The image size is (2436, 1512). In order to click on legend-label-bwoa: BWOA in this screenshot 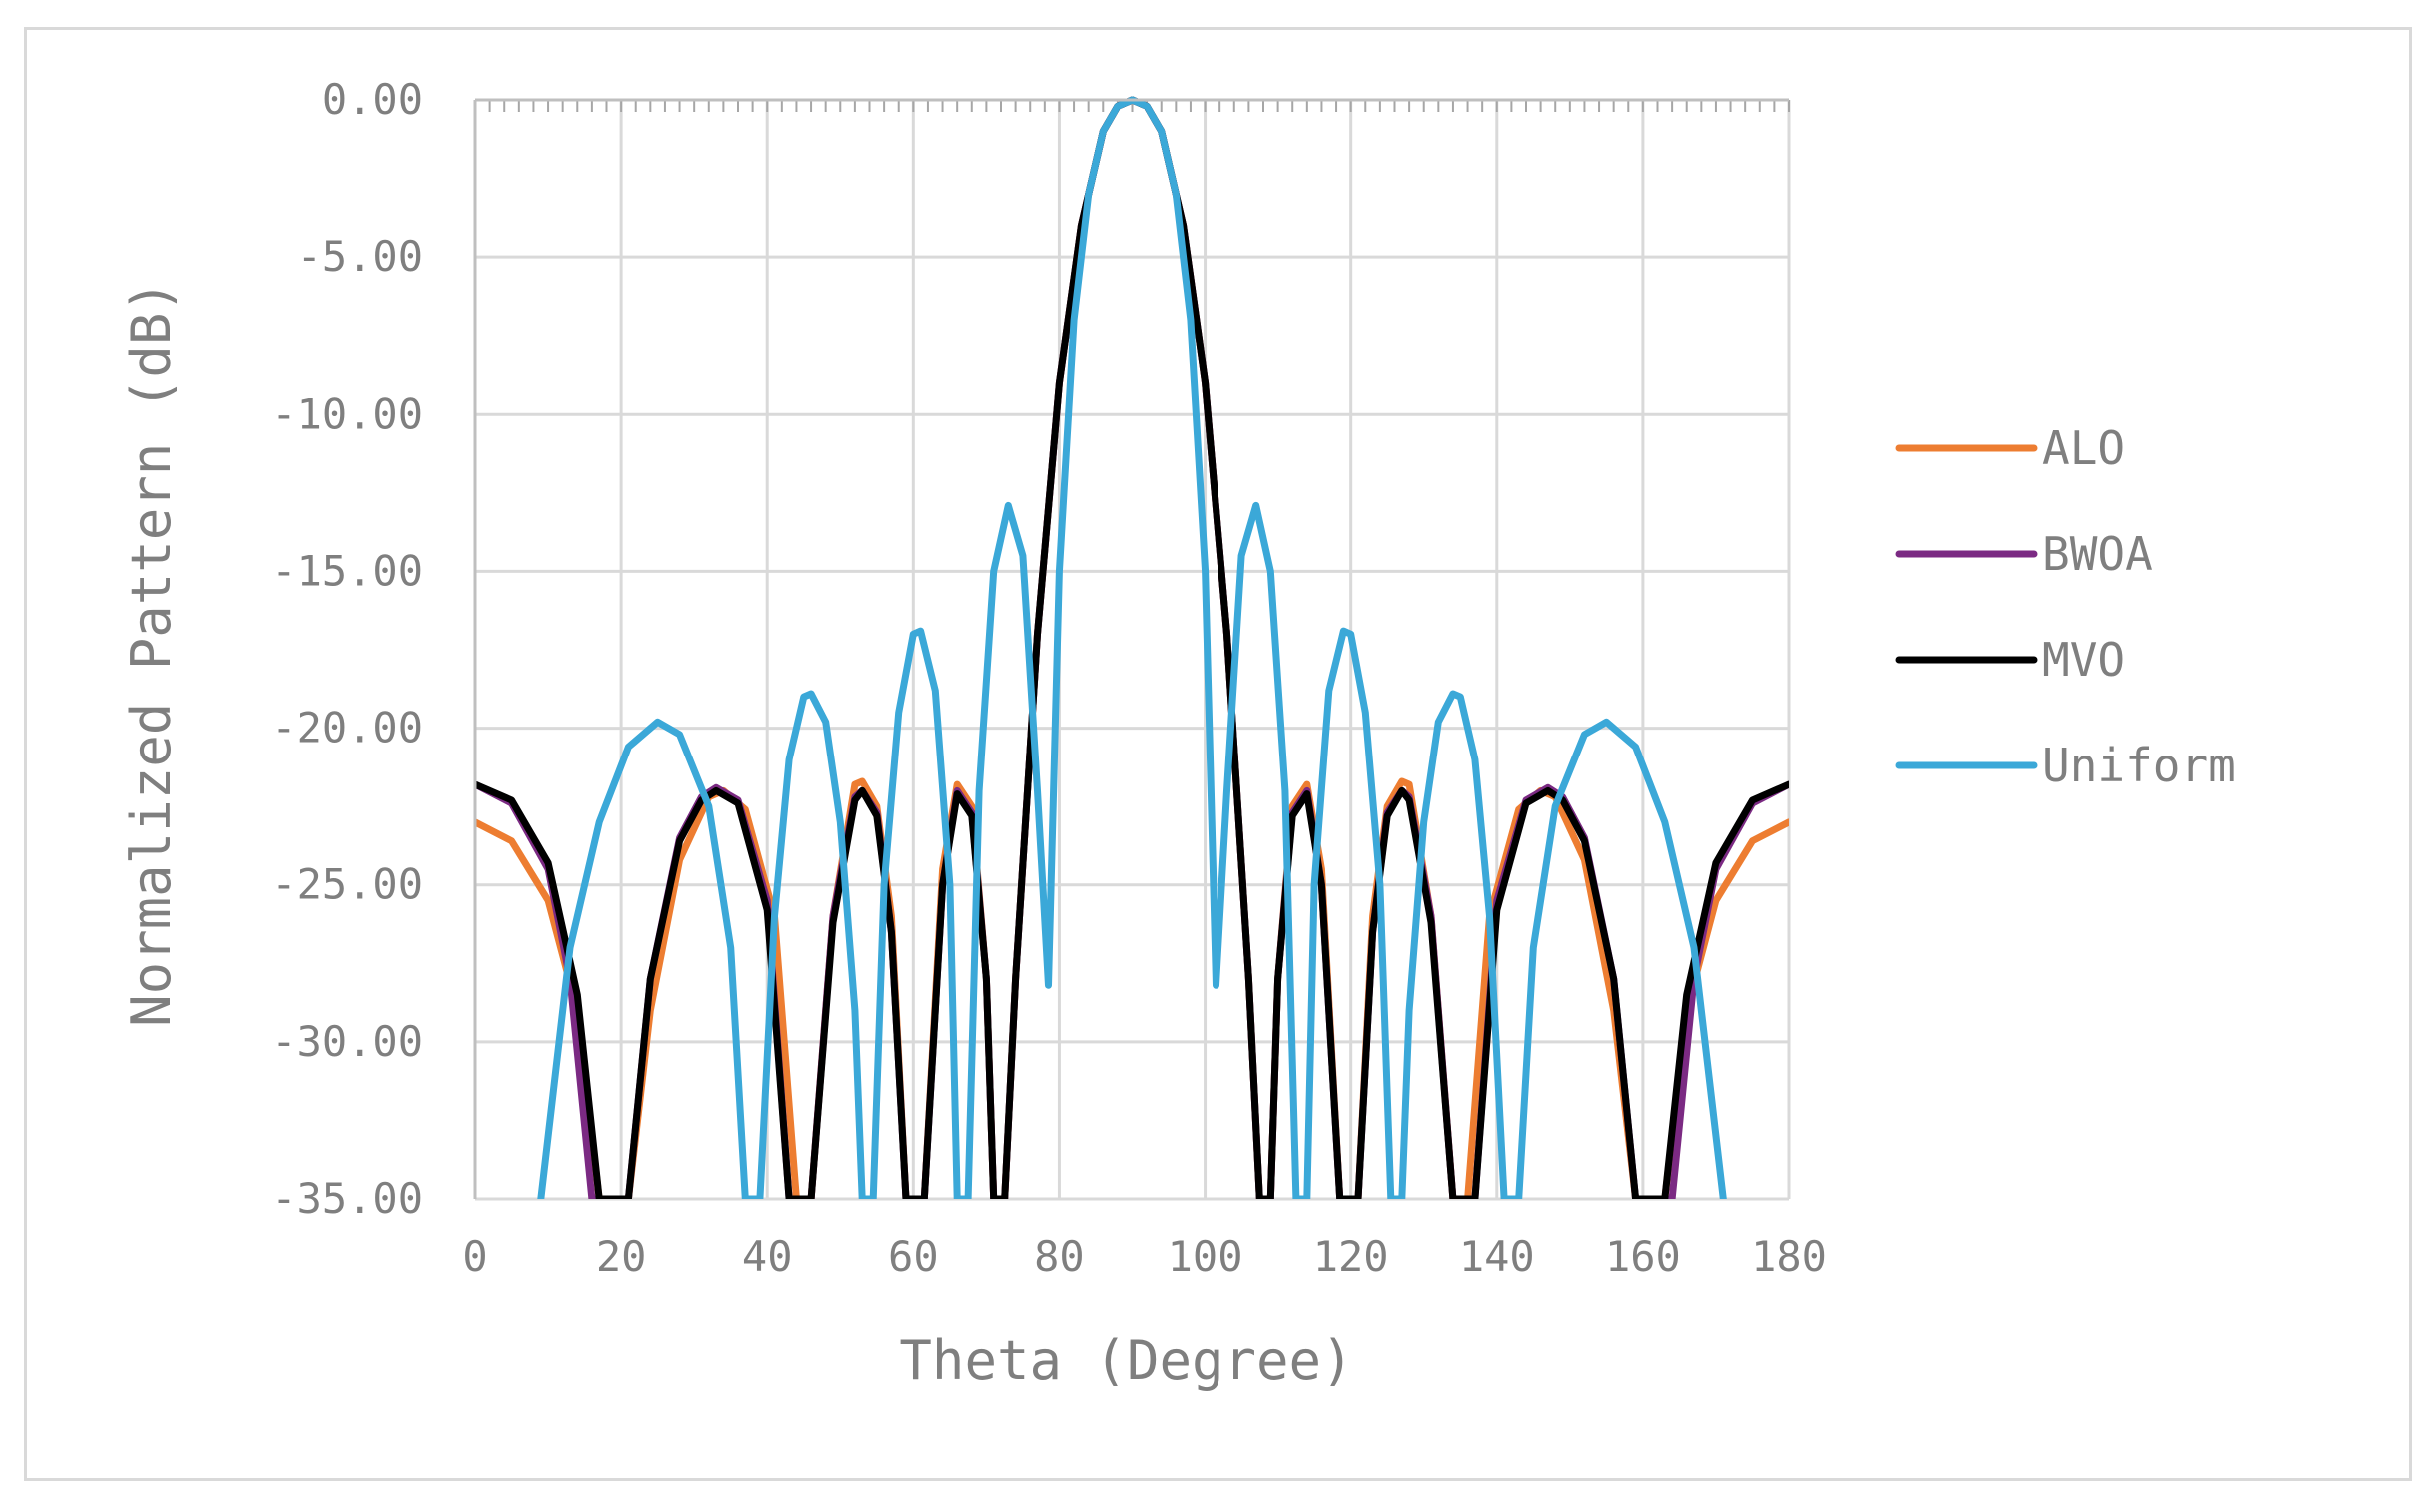, I will do `click(2097, 554)`.